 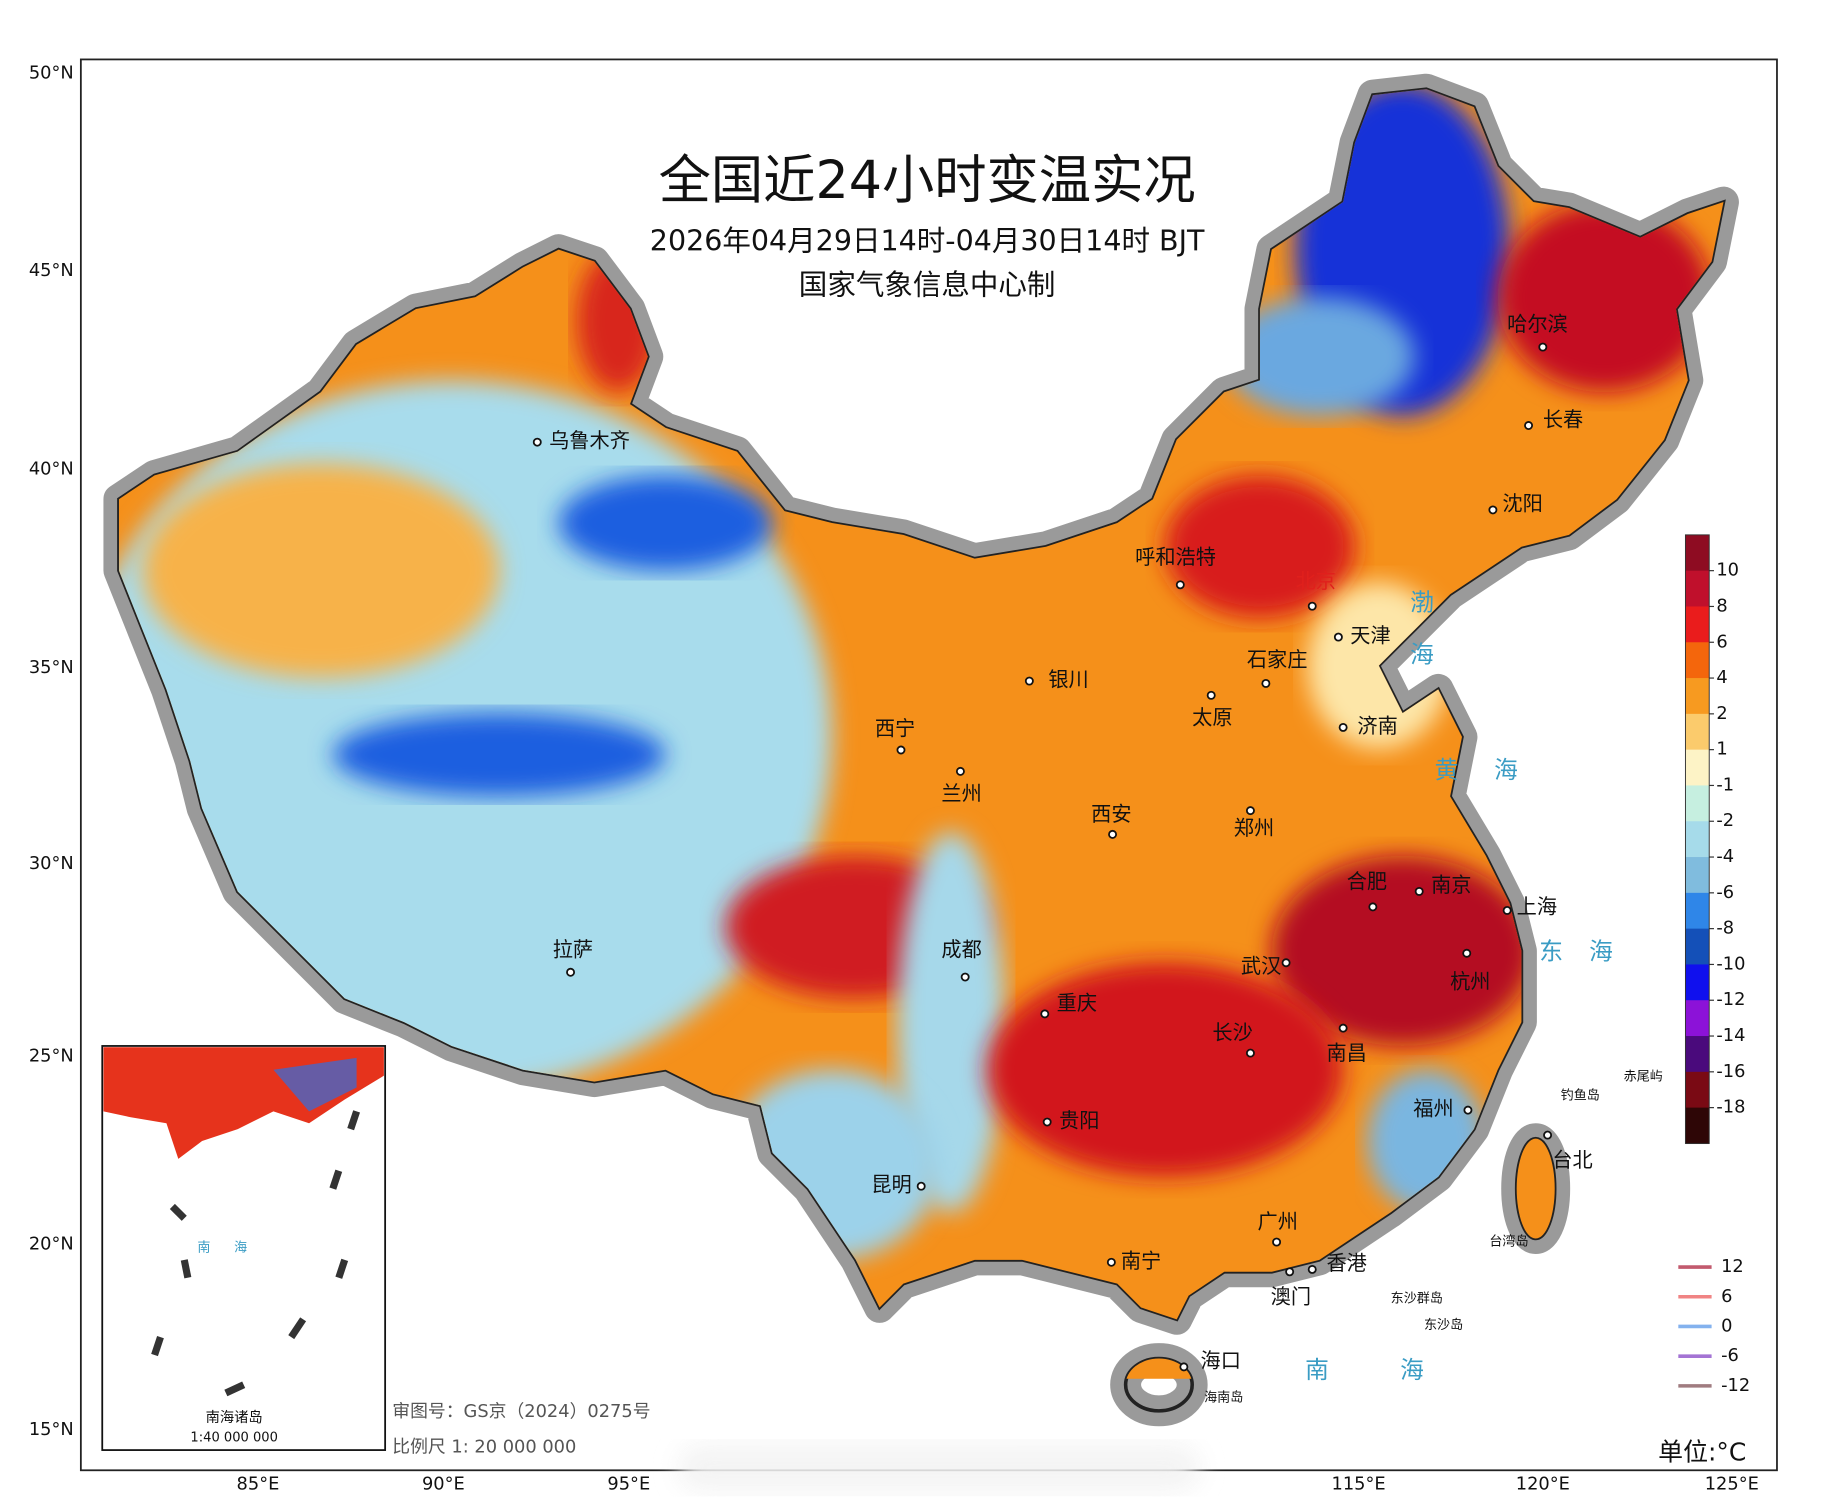 I want to click on city-label: 南昌, so click(x=1346, y=1053).